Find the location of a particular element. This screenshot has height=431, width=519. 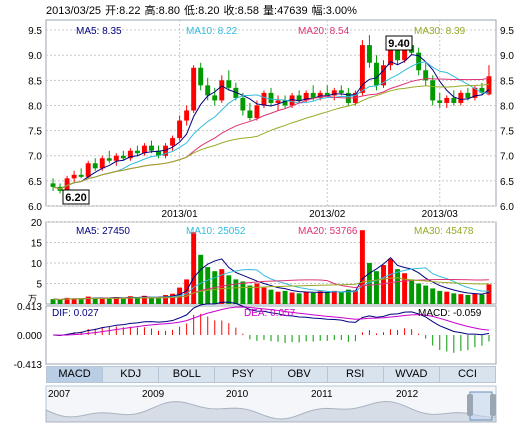

tab-rsi: RSI is located at coordinates (356, 374).